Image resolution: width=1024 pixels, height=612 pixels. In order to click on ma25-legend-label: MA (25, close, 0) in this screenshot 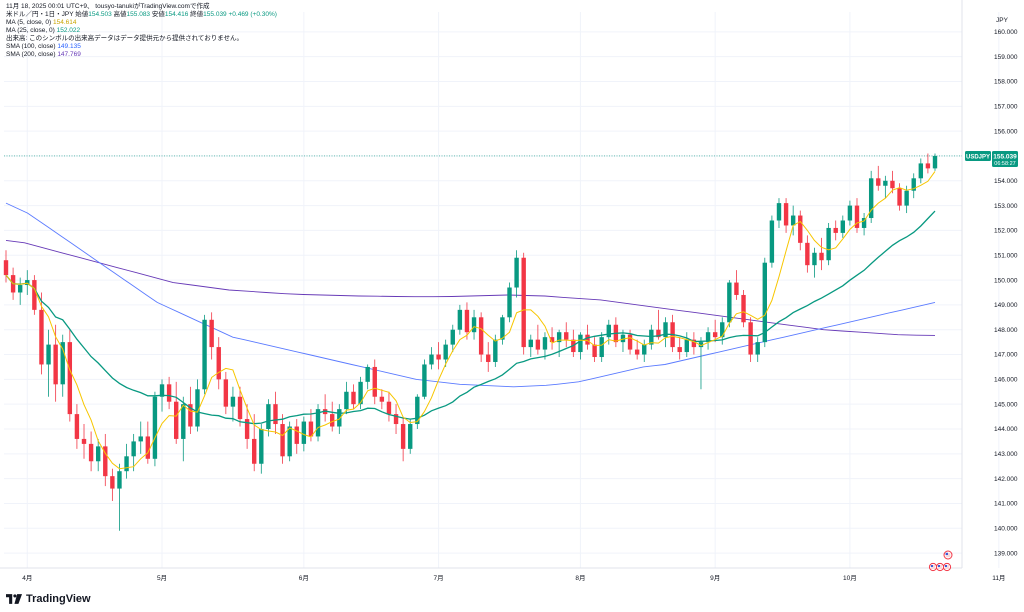, I will do `click(30, 30)`.